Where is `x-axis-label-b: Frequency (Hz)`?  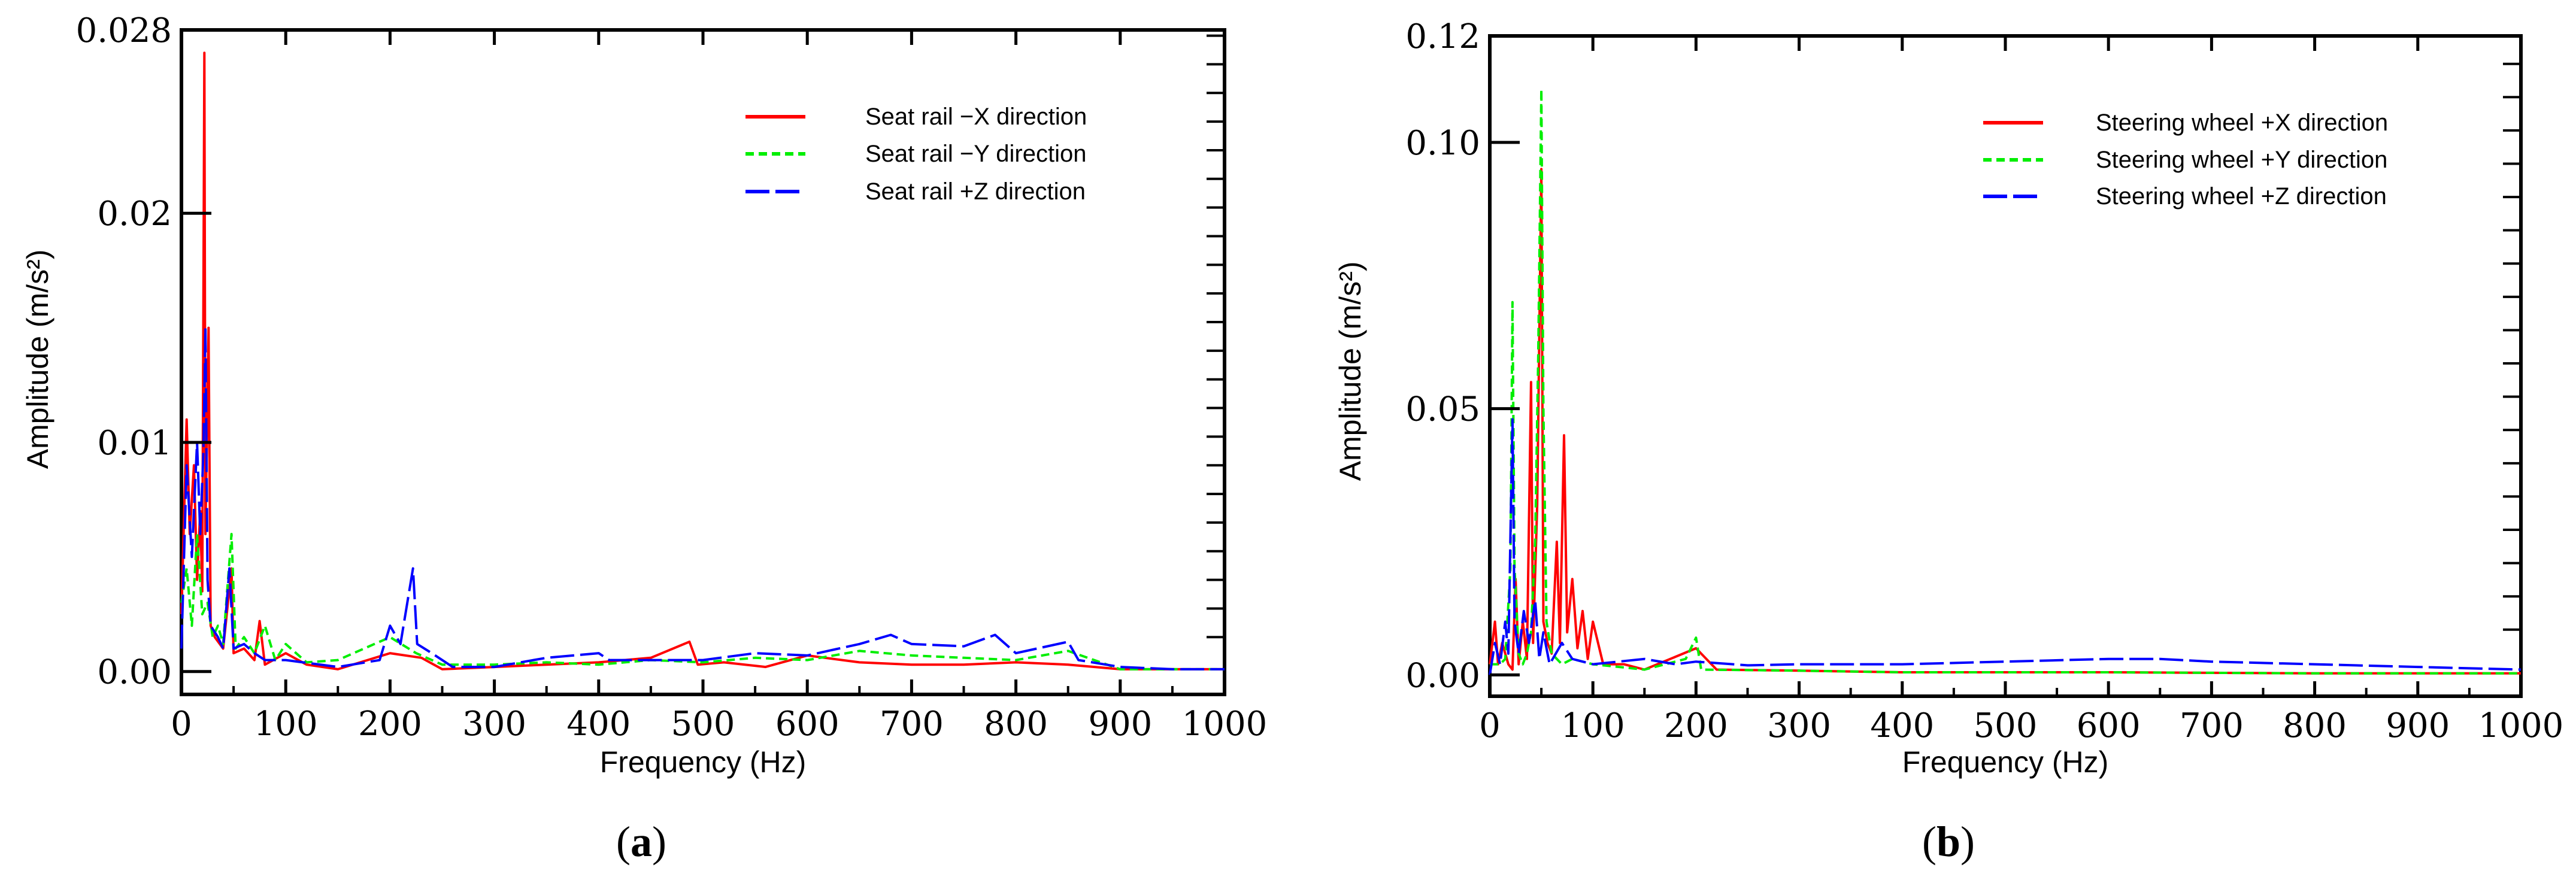 x-axis-label-b: Frequency (Hz) is located at coordinates (2005, 762).